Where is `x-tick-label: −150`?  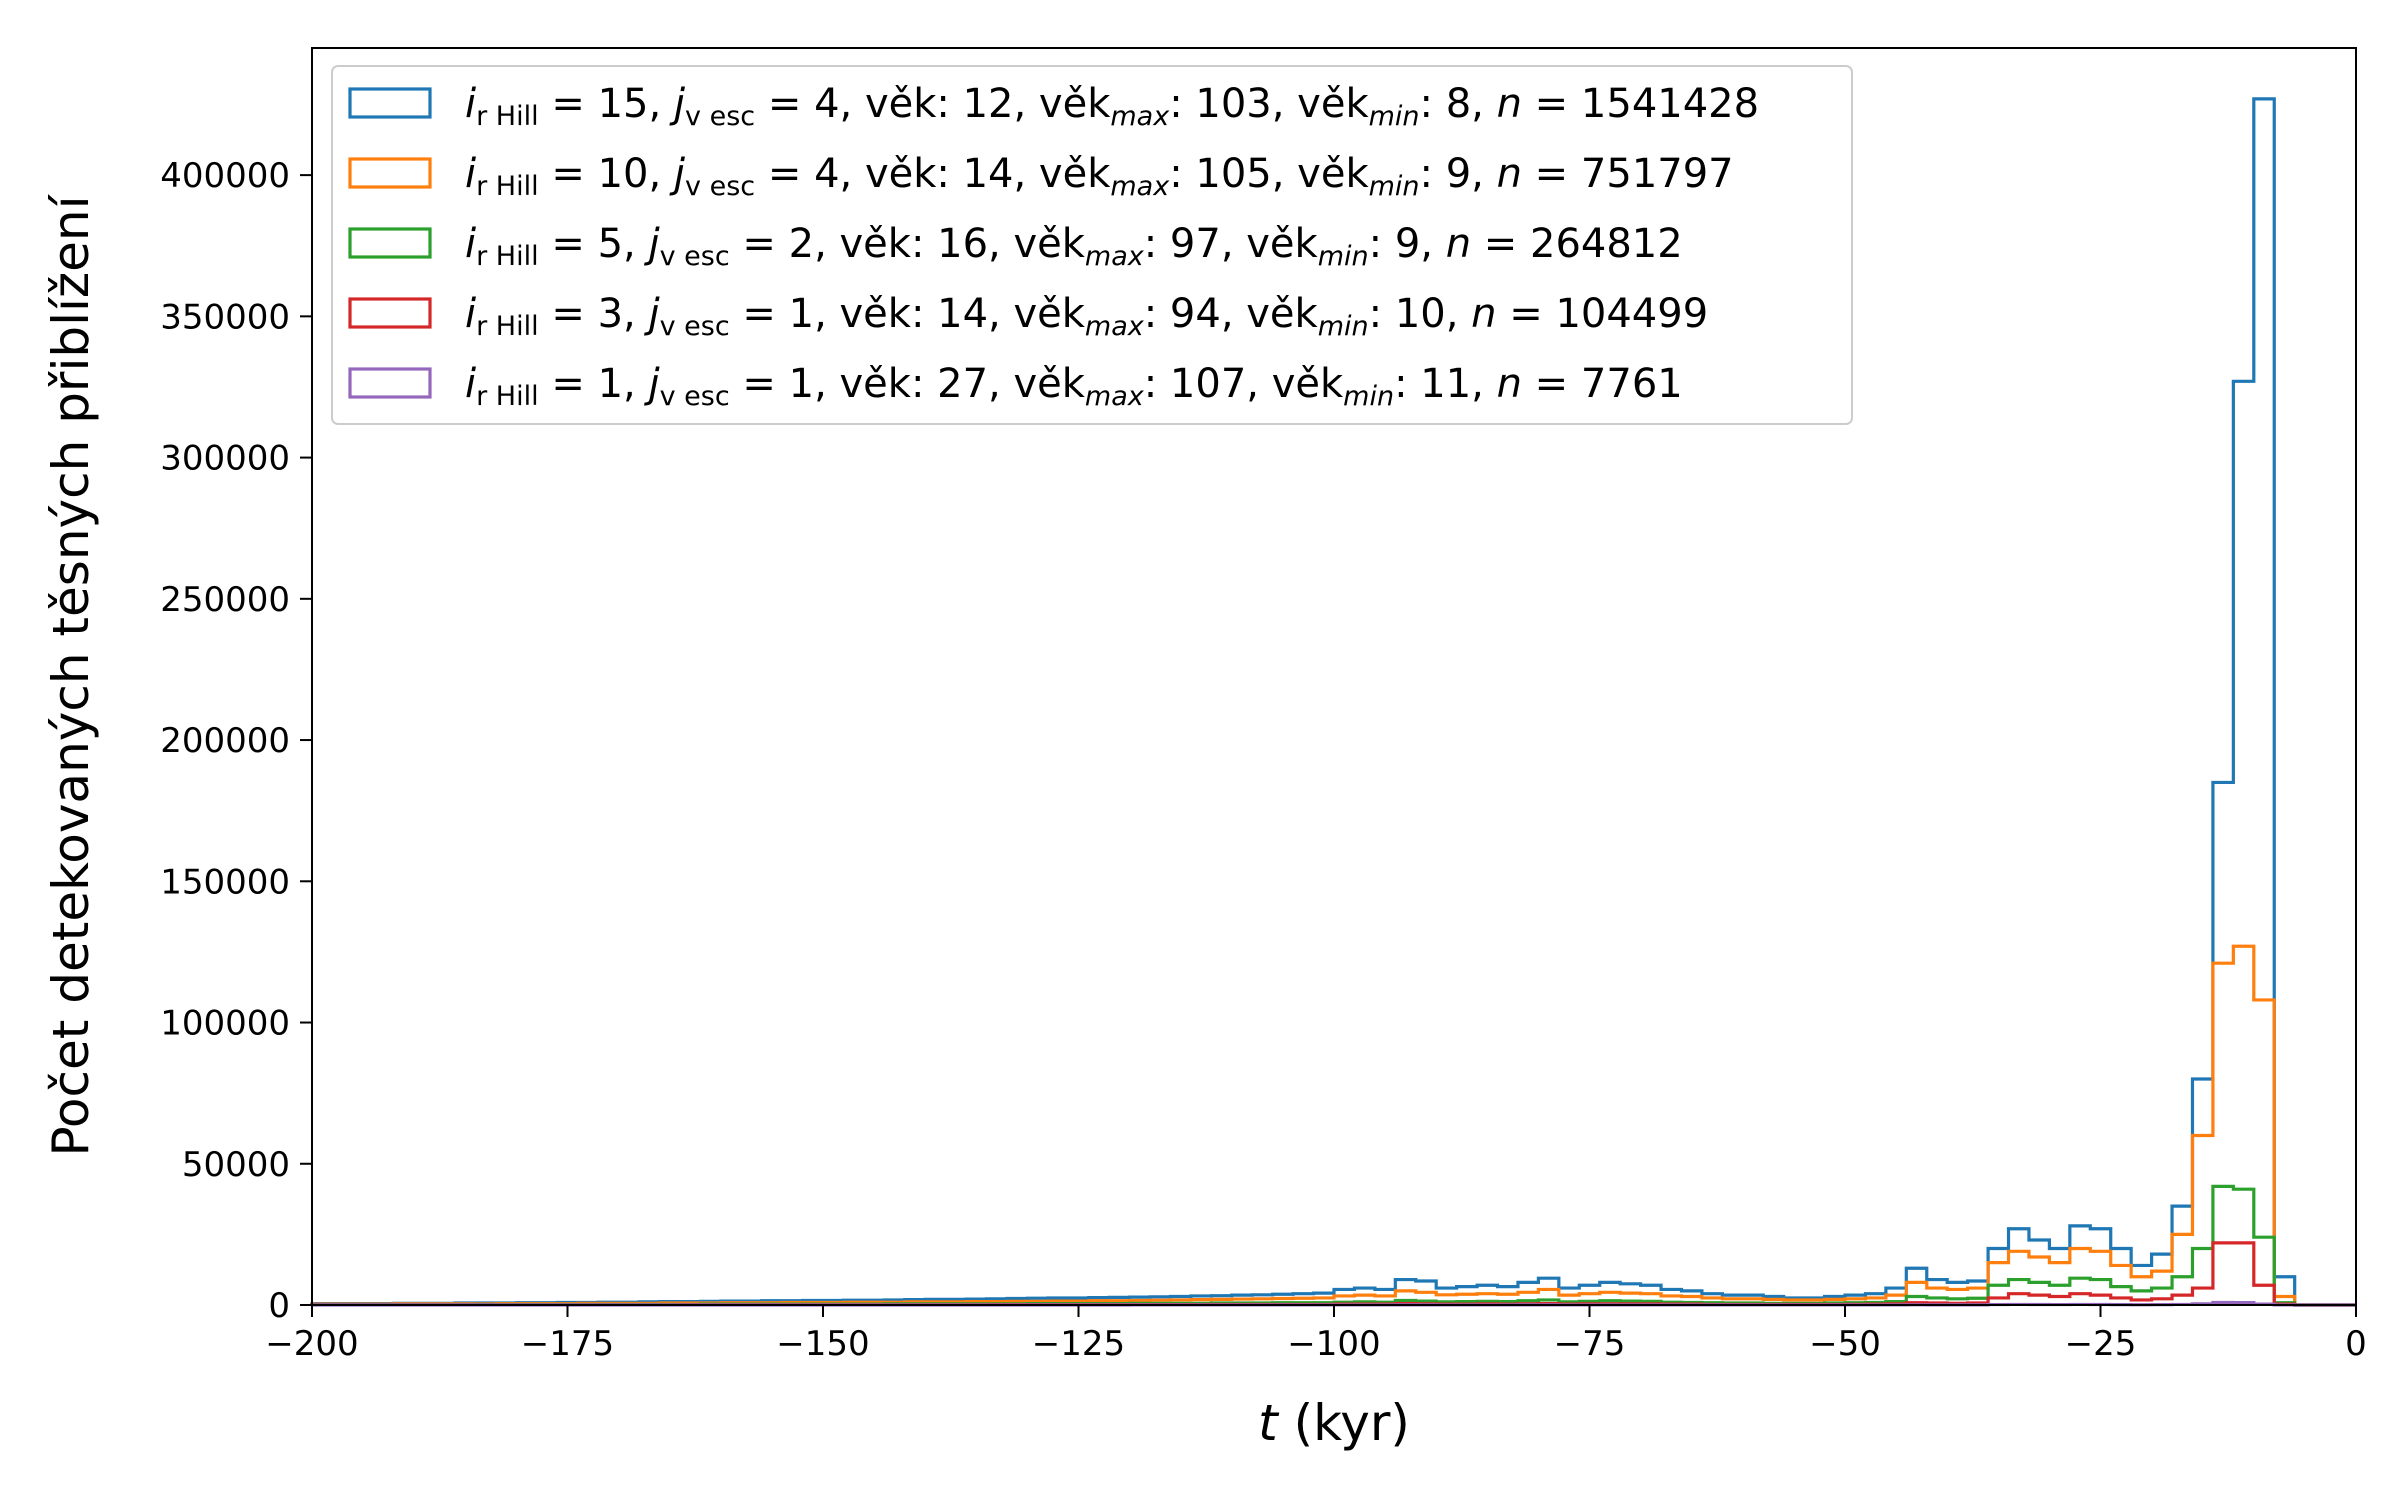
x-tick-label: −150 is located at coordinates (822, 1344).